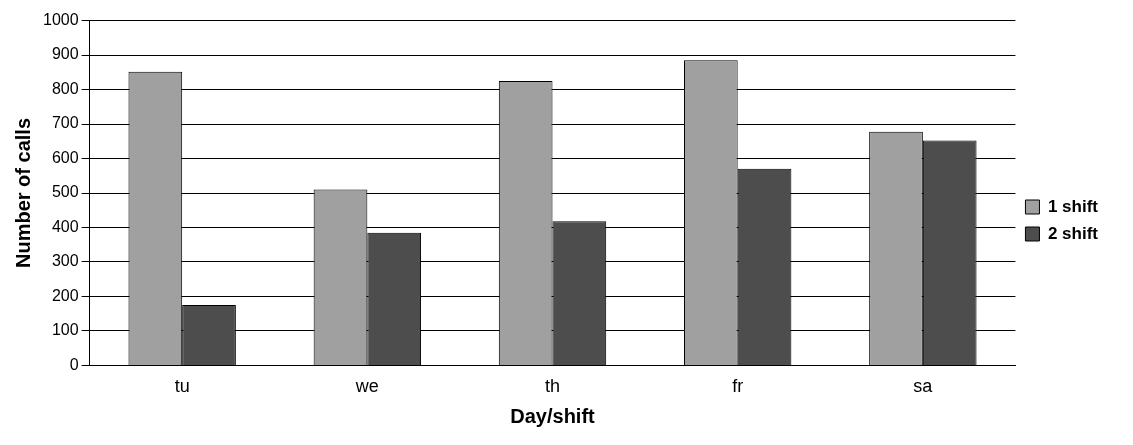 The width and height of the screenshot is (1133, 445). Describe the element at coordinates (65, 88) in the screenshot. I see `y-tick-label: 800` at that location.